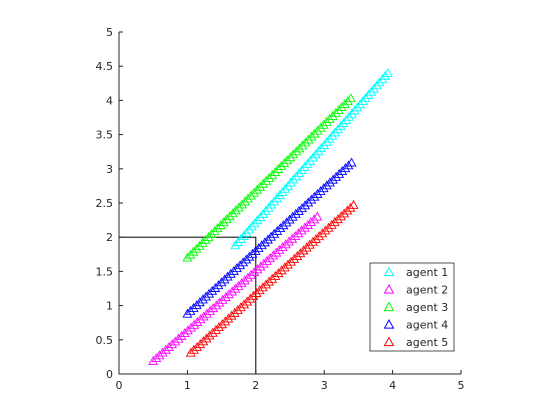  I want to click on legend-marker, so click(389, 306).